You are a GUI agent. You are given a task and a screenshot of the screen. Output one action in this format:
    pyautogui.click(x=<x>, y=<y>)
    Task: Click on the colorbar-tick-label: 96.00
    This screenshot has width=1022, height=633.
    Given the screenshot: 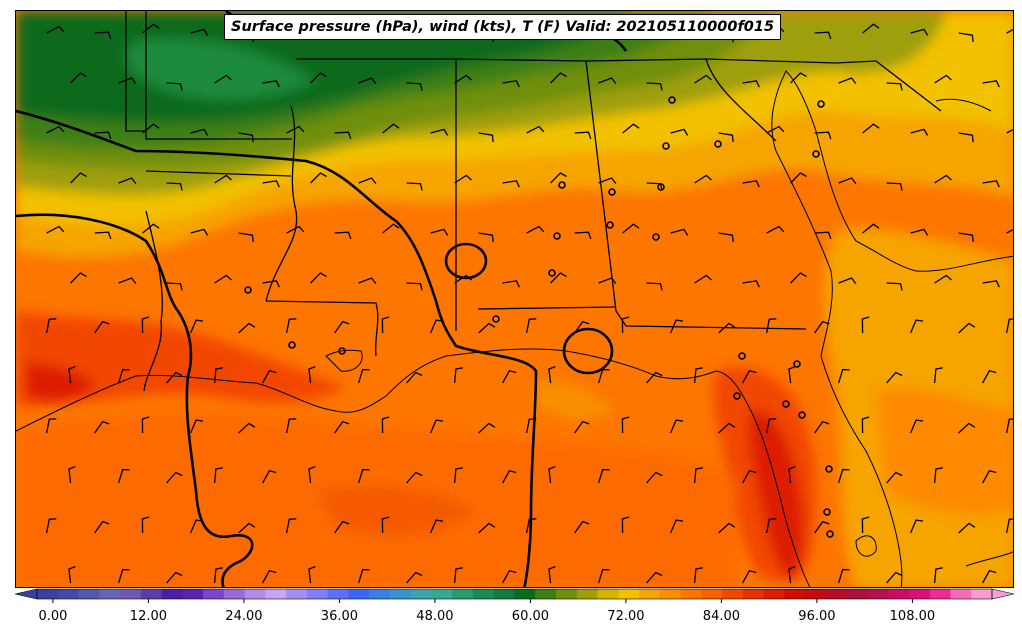 What is the action you would take?
    pyautogui.click(x=816, y=616)
    